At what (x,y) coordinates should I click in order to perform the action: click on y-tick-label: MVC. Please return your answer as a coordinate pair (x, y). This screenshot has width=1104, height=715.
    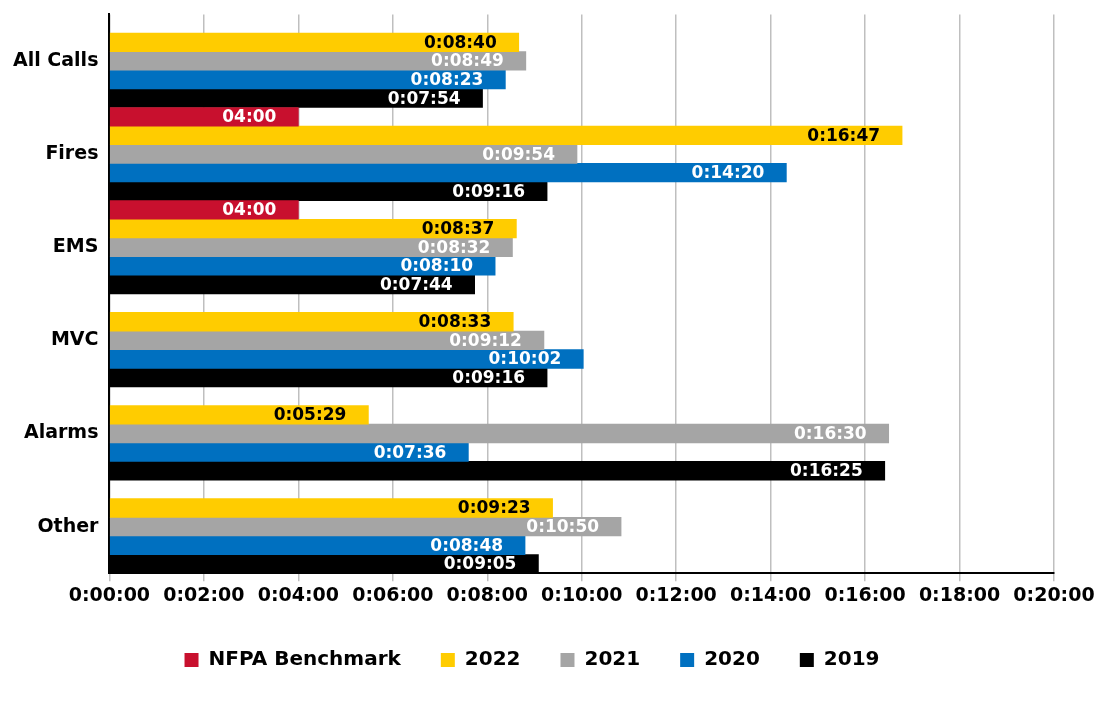
    Looking at the image, I should click on (74, 338).